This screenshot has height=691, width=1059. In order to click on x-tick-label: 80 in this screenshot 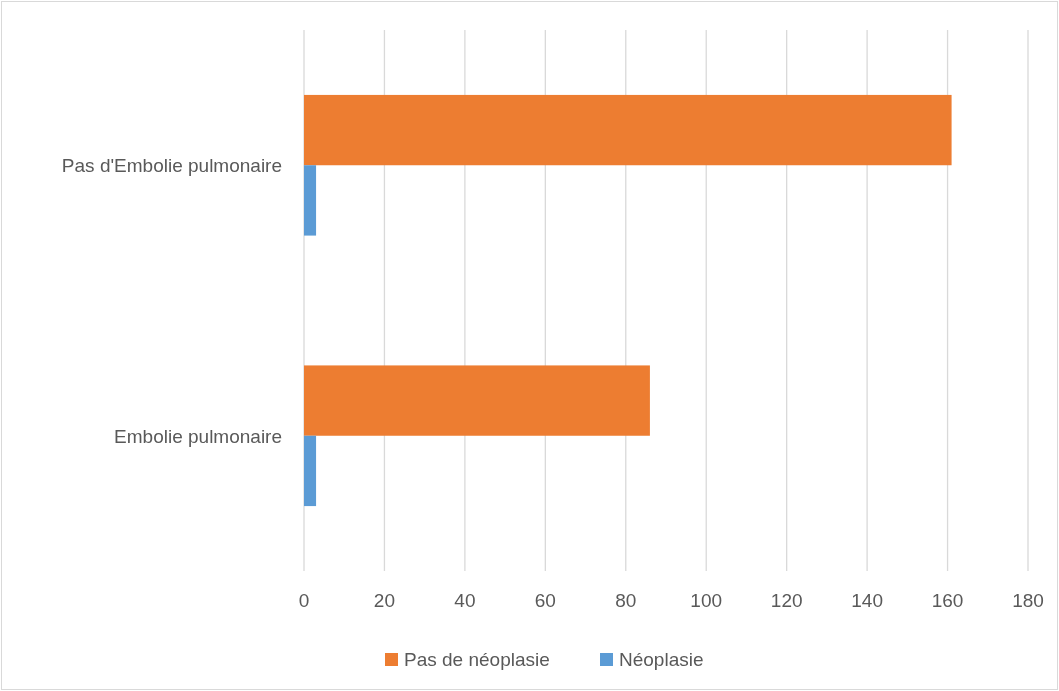, I will do `click(626, 600)`.